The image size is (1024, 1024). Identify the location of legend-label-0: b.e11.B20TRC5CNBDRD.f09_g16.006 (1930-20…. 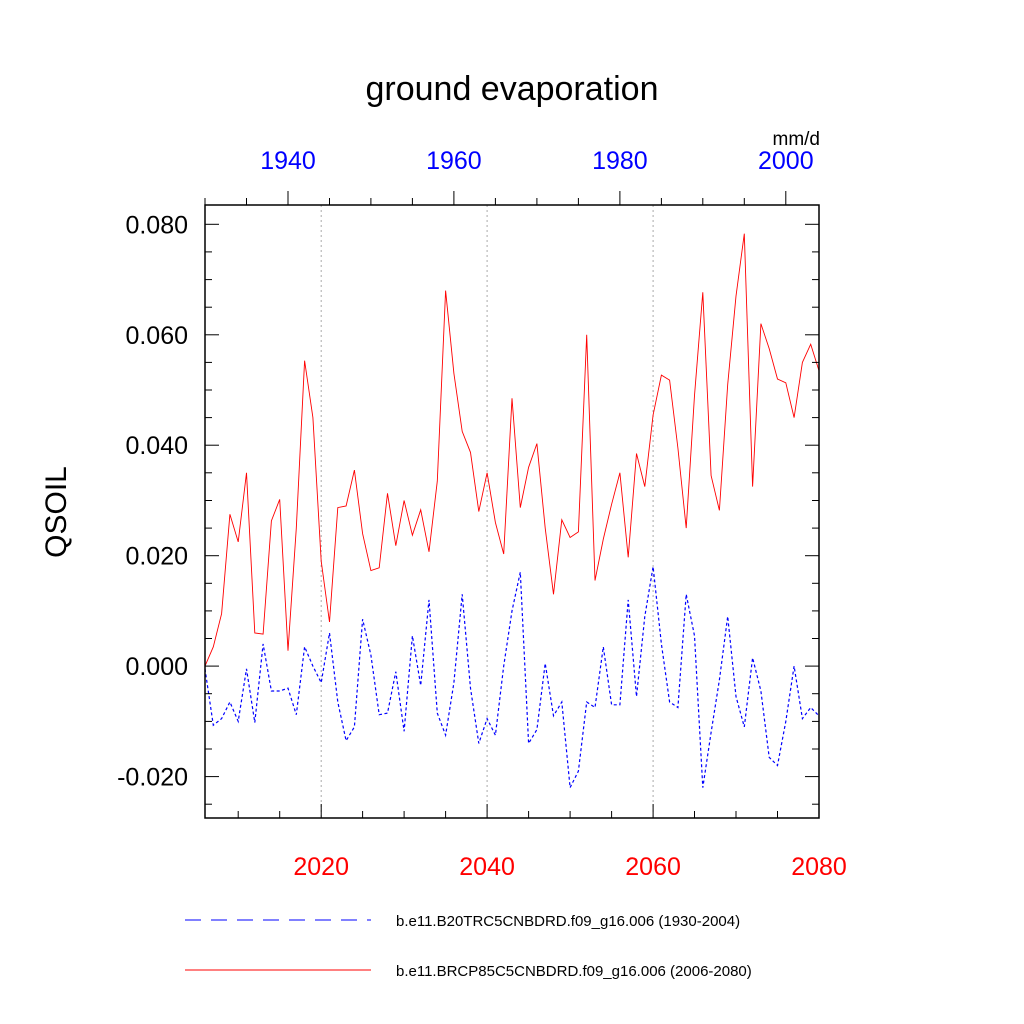
(568, 921).